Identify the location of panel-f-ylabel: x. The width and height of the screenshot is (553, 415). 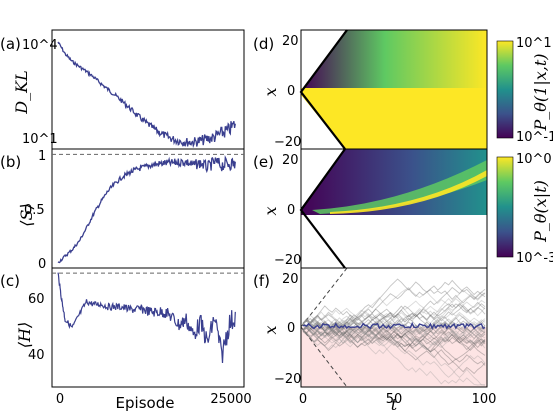
(270, 329).